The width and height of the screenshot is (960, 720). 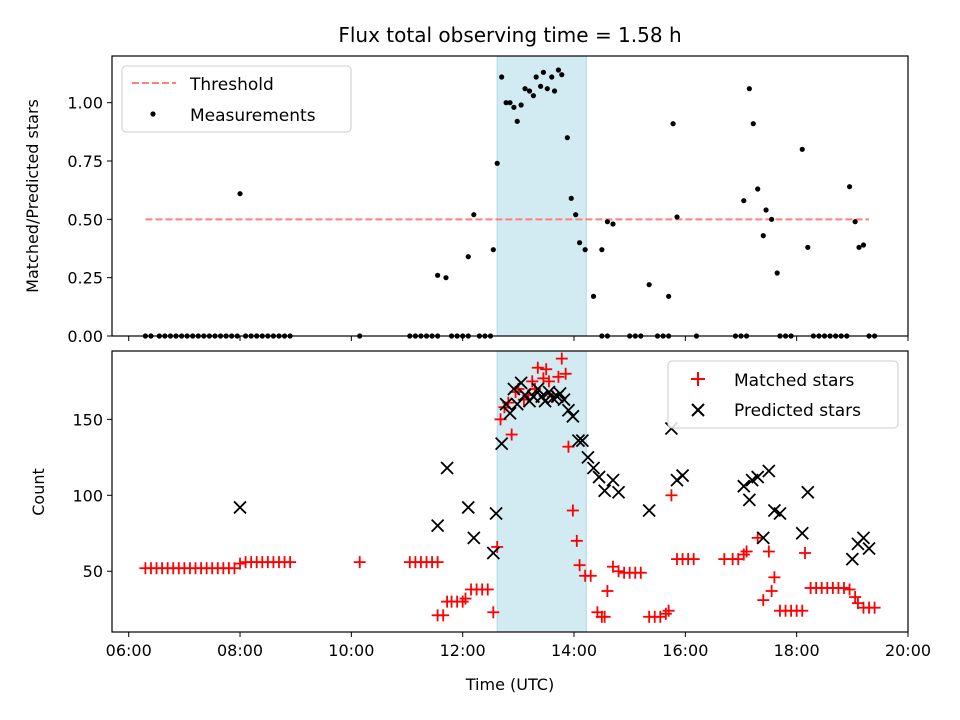 I want to click on bottom-y-axis-label: Count, so click(x=38, y=492).